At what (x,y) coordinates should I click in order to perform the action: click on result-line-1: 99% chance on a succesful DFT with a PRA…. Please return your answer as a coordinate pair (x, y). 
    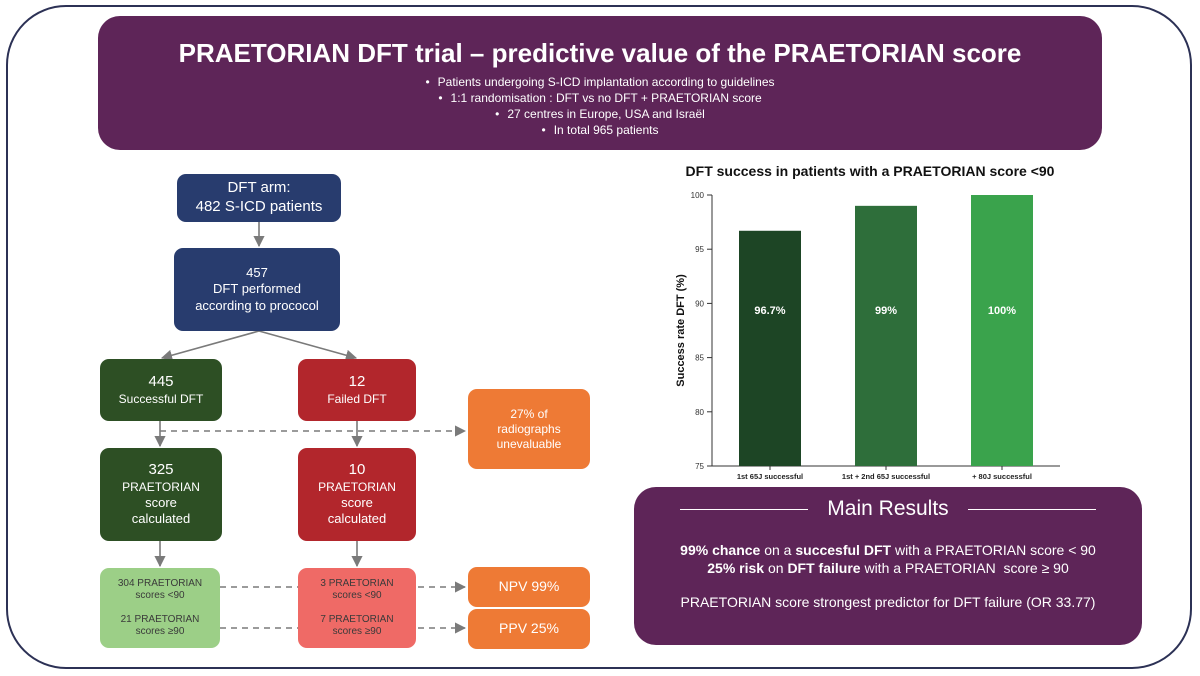
    Looking at the image, I should click on (888, 550).